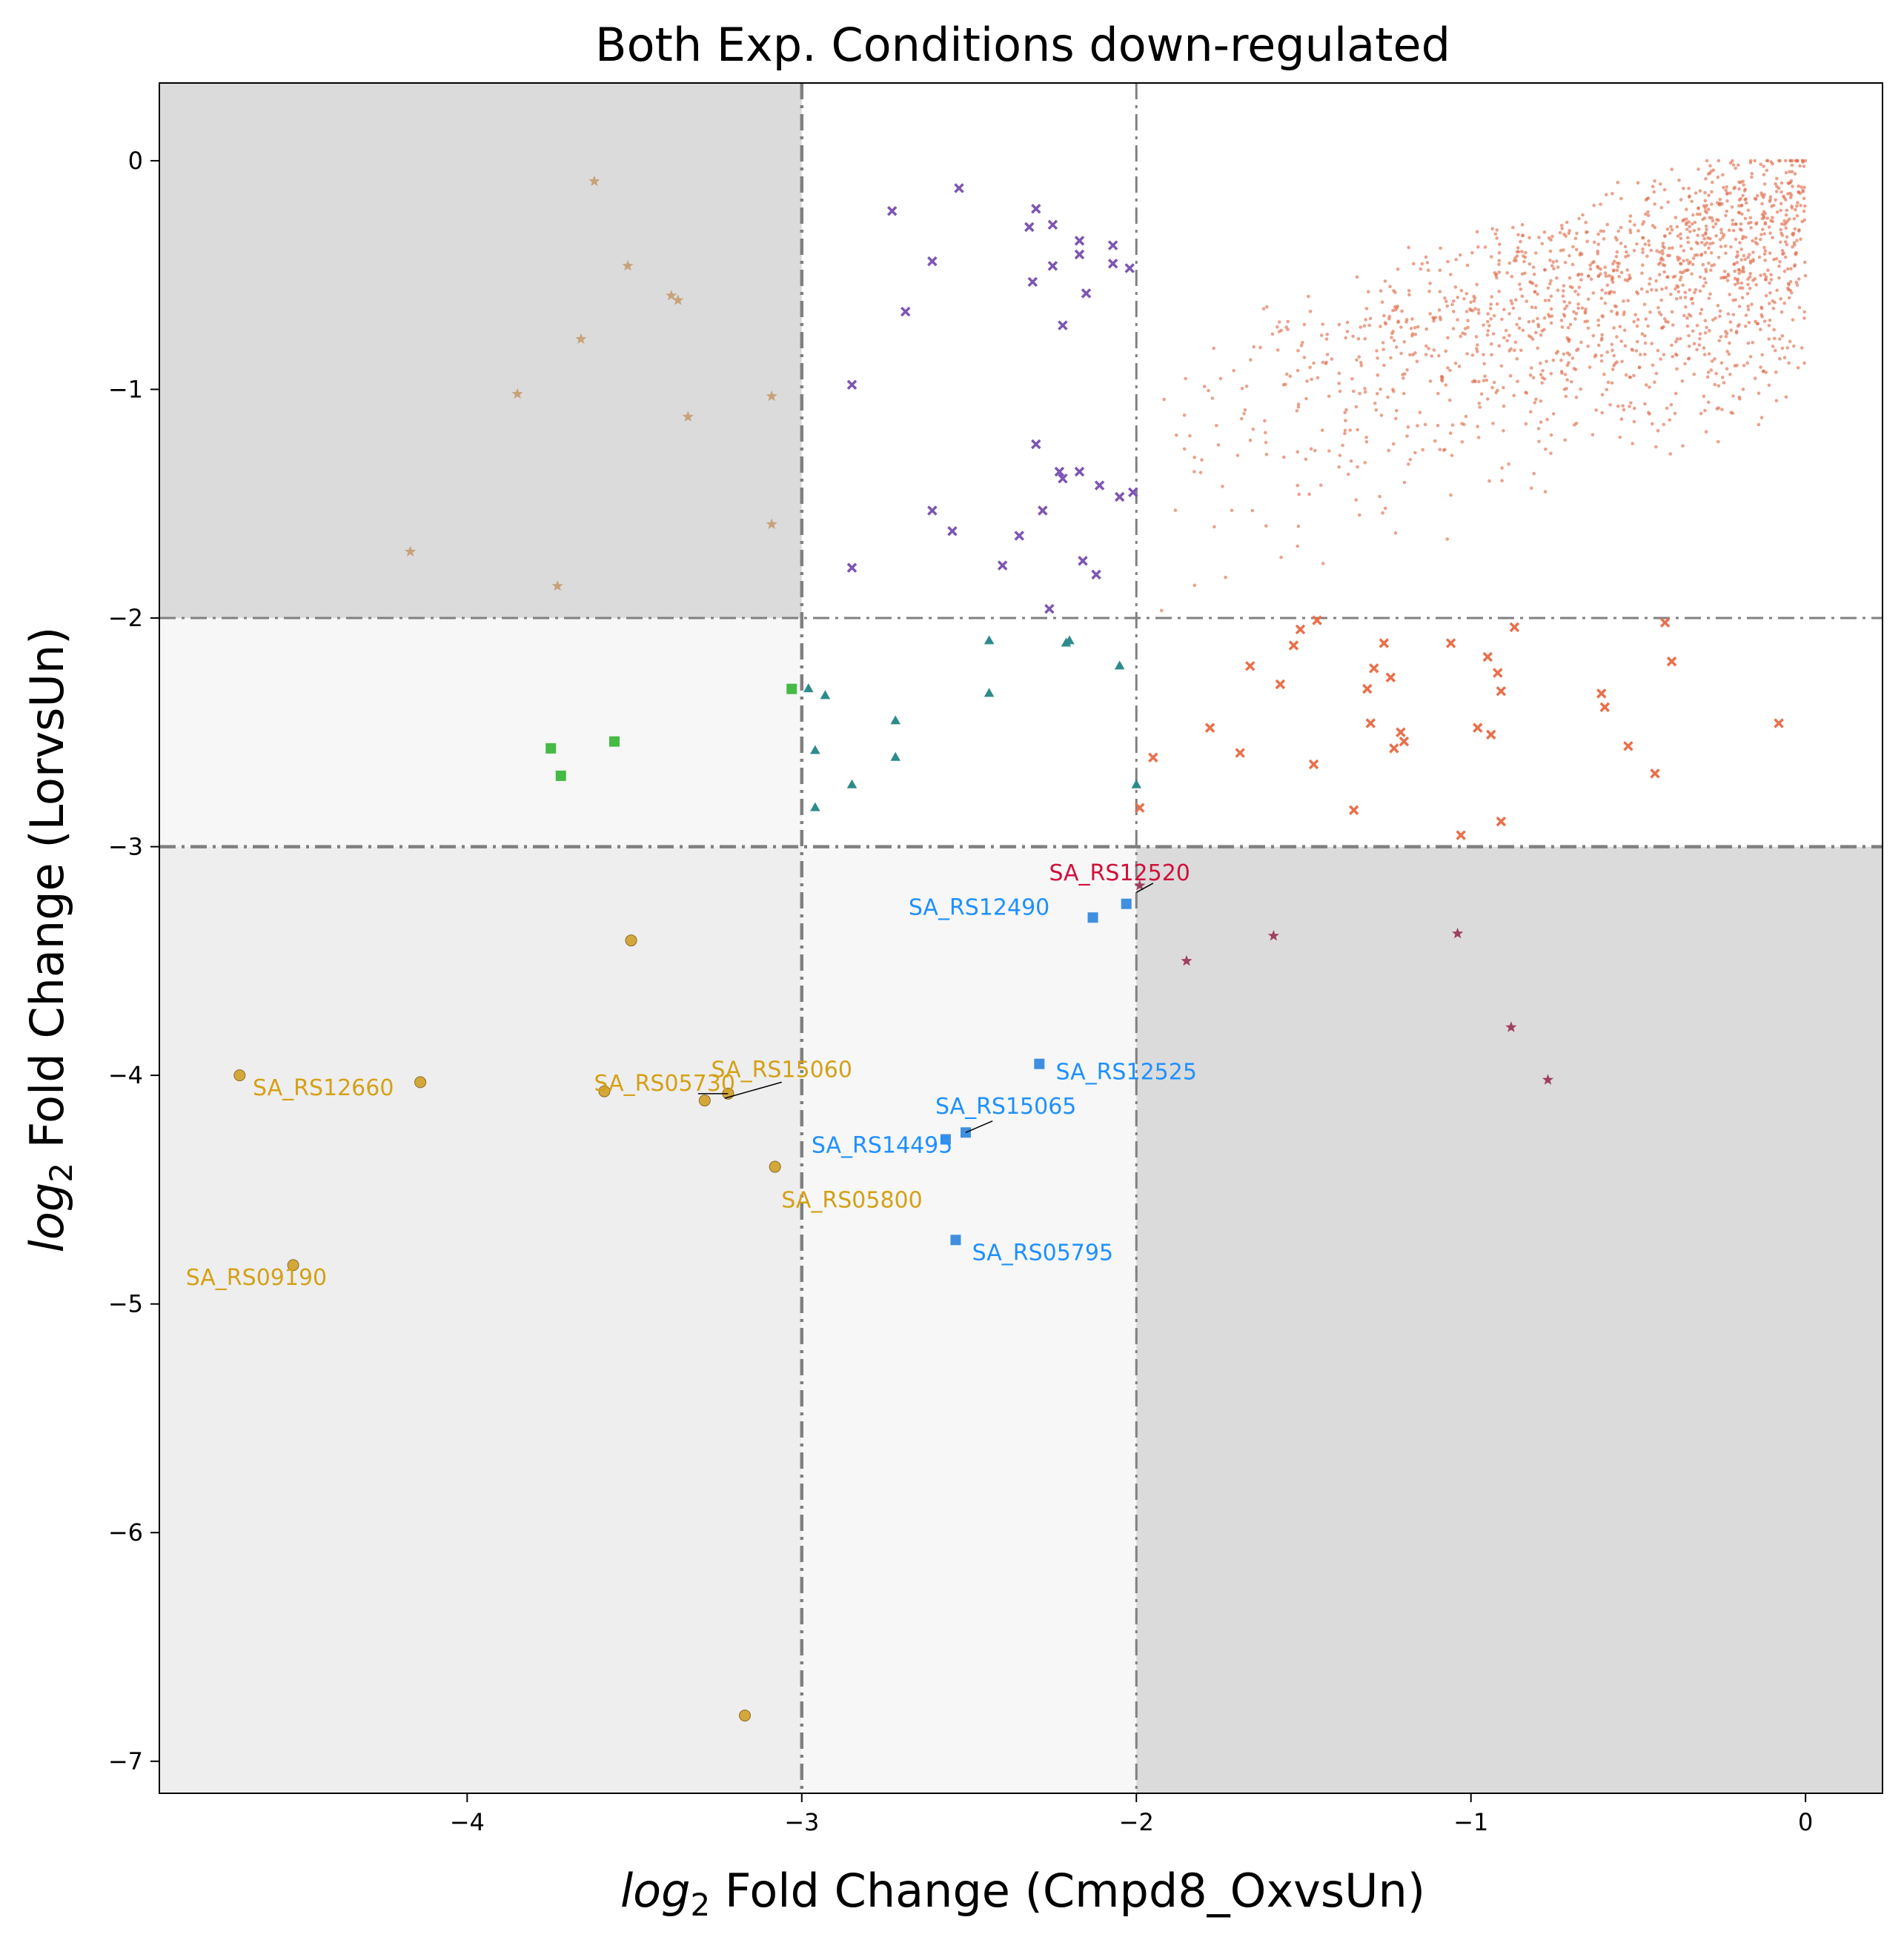 Image resolution: width=1904 pixels, height=1940 pixels. What do you see at coordinates (125, 1761) in the screenshot?
I see `y-tick-label: −7` at bounding box center [125, 1761].